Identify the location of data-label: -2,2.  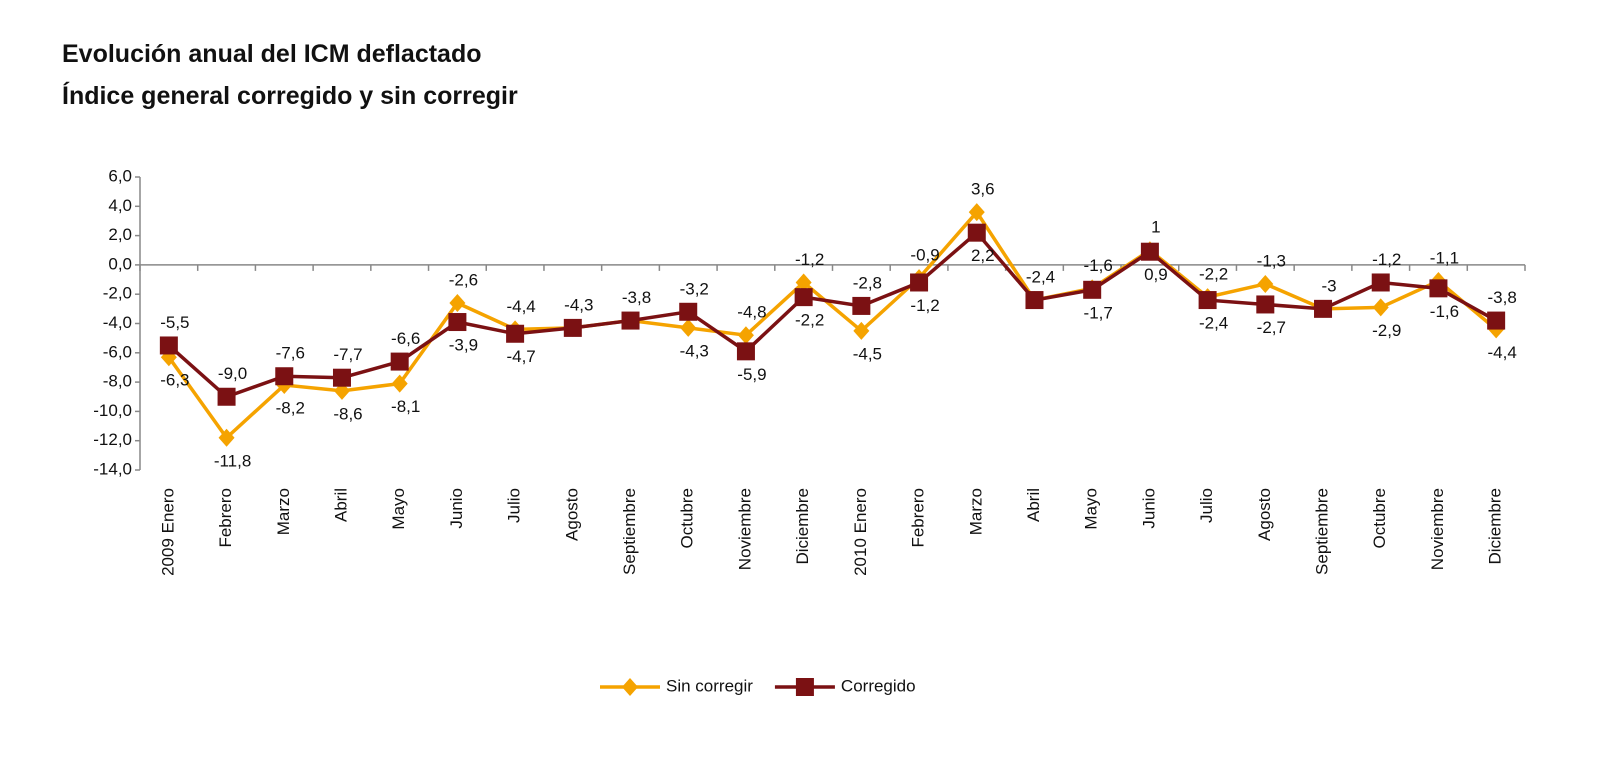
(1213, 274).